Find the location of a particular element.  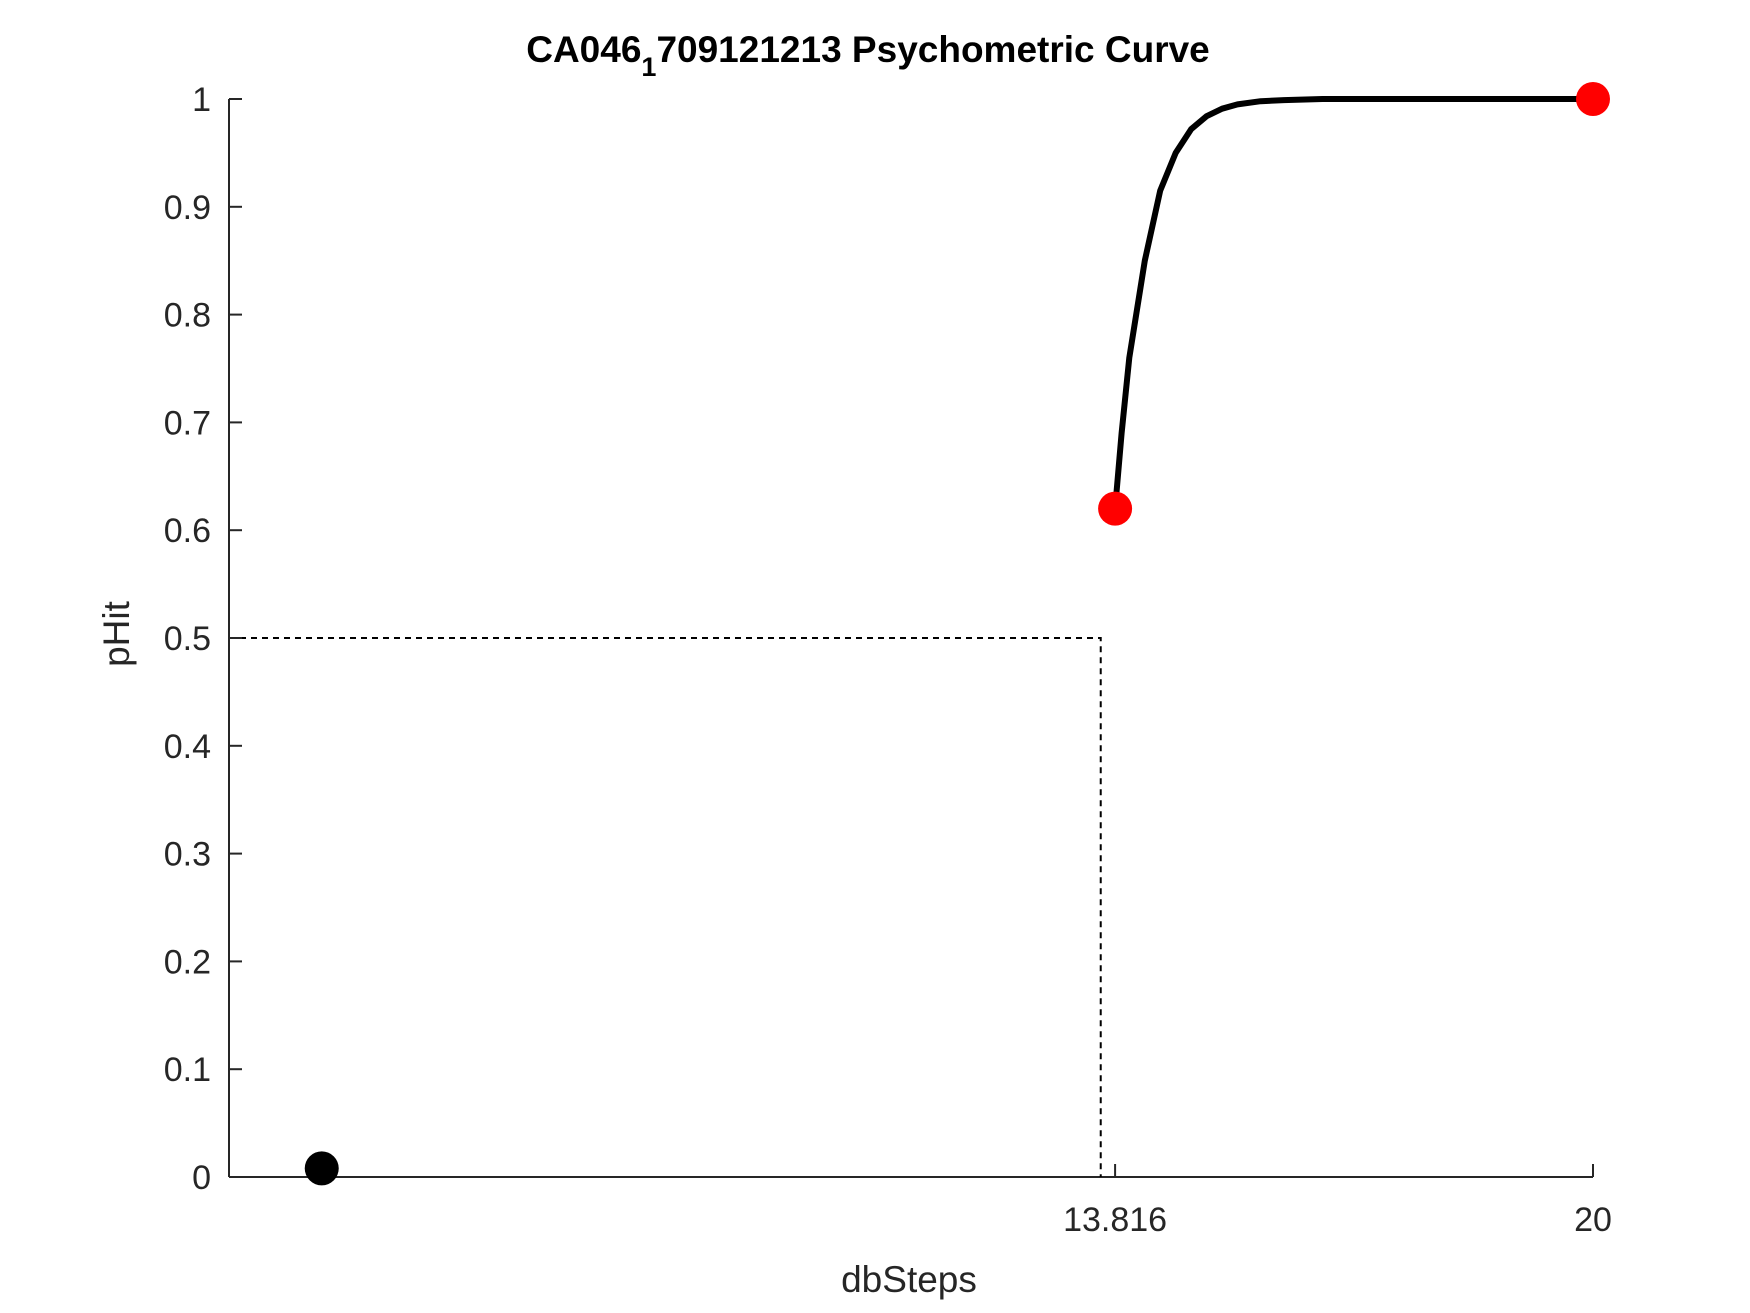

y-tick-label: 0.1 is located at coordinates (187, 1070).